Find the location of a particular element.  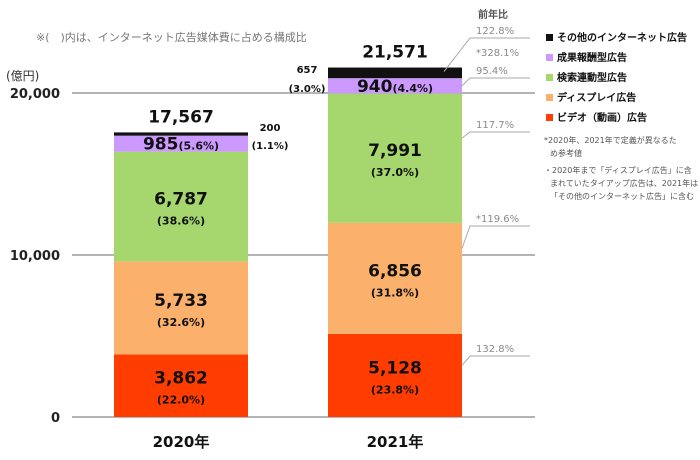

value-label: 3,862 is located at coordinates (181, 379).